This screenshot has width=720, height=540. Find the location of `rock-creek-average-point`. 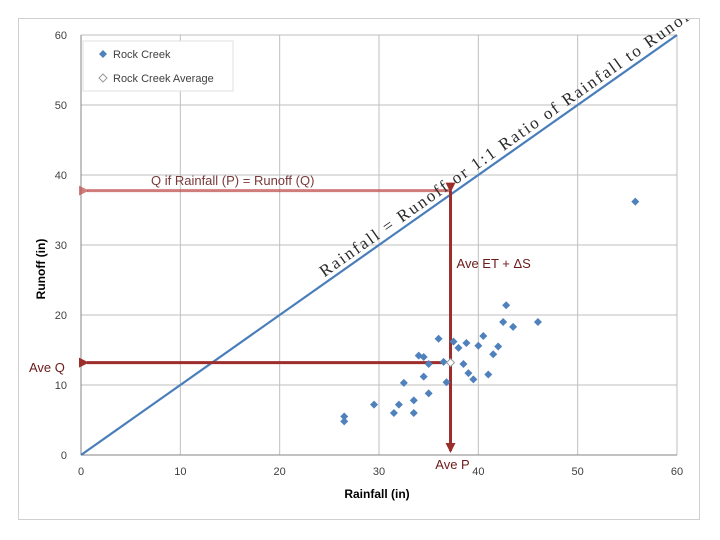

rock-creek-average-point is located at coordinates (450, 362).